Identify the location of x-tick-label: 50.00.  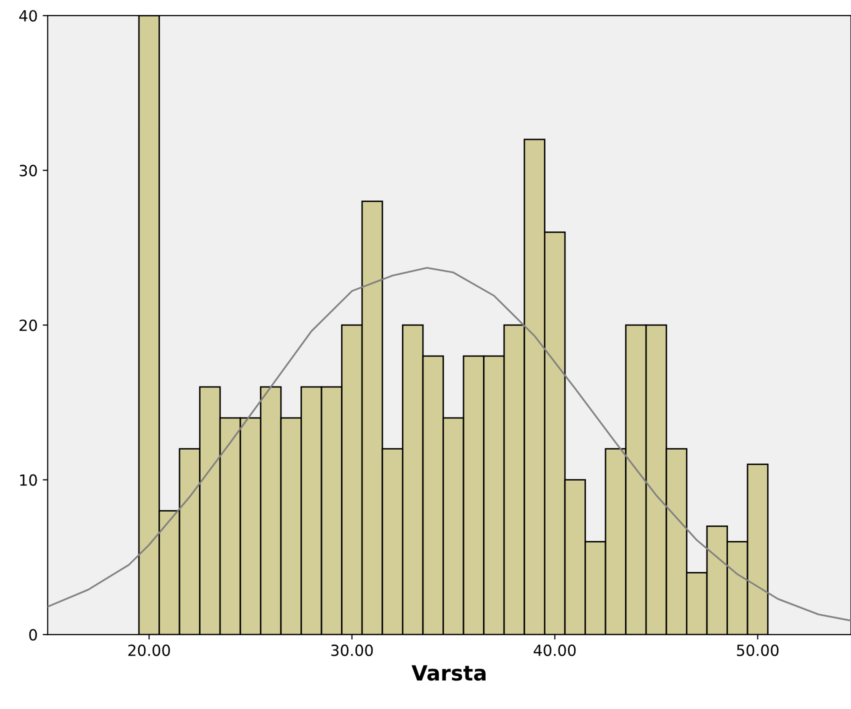
(757, 650).